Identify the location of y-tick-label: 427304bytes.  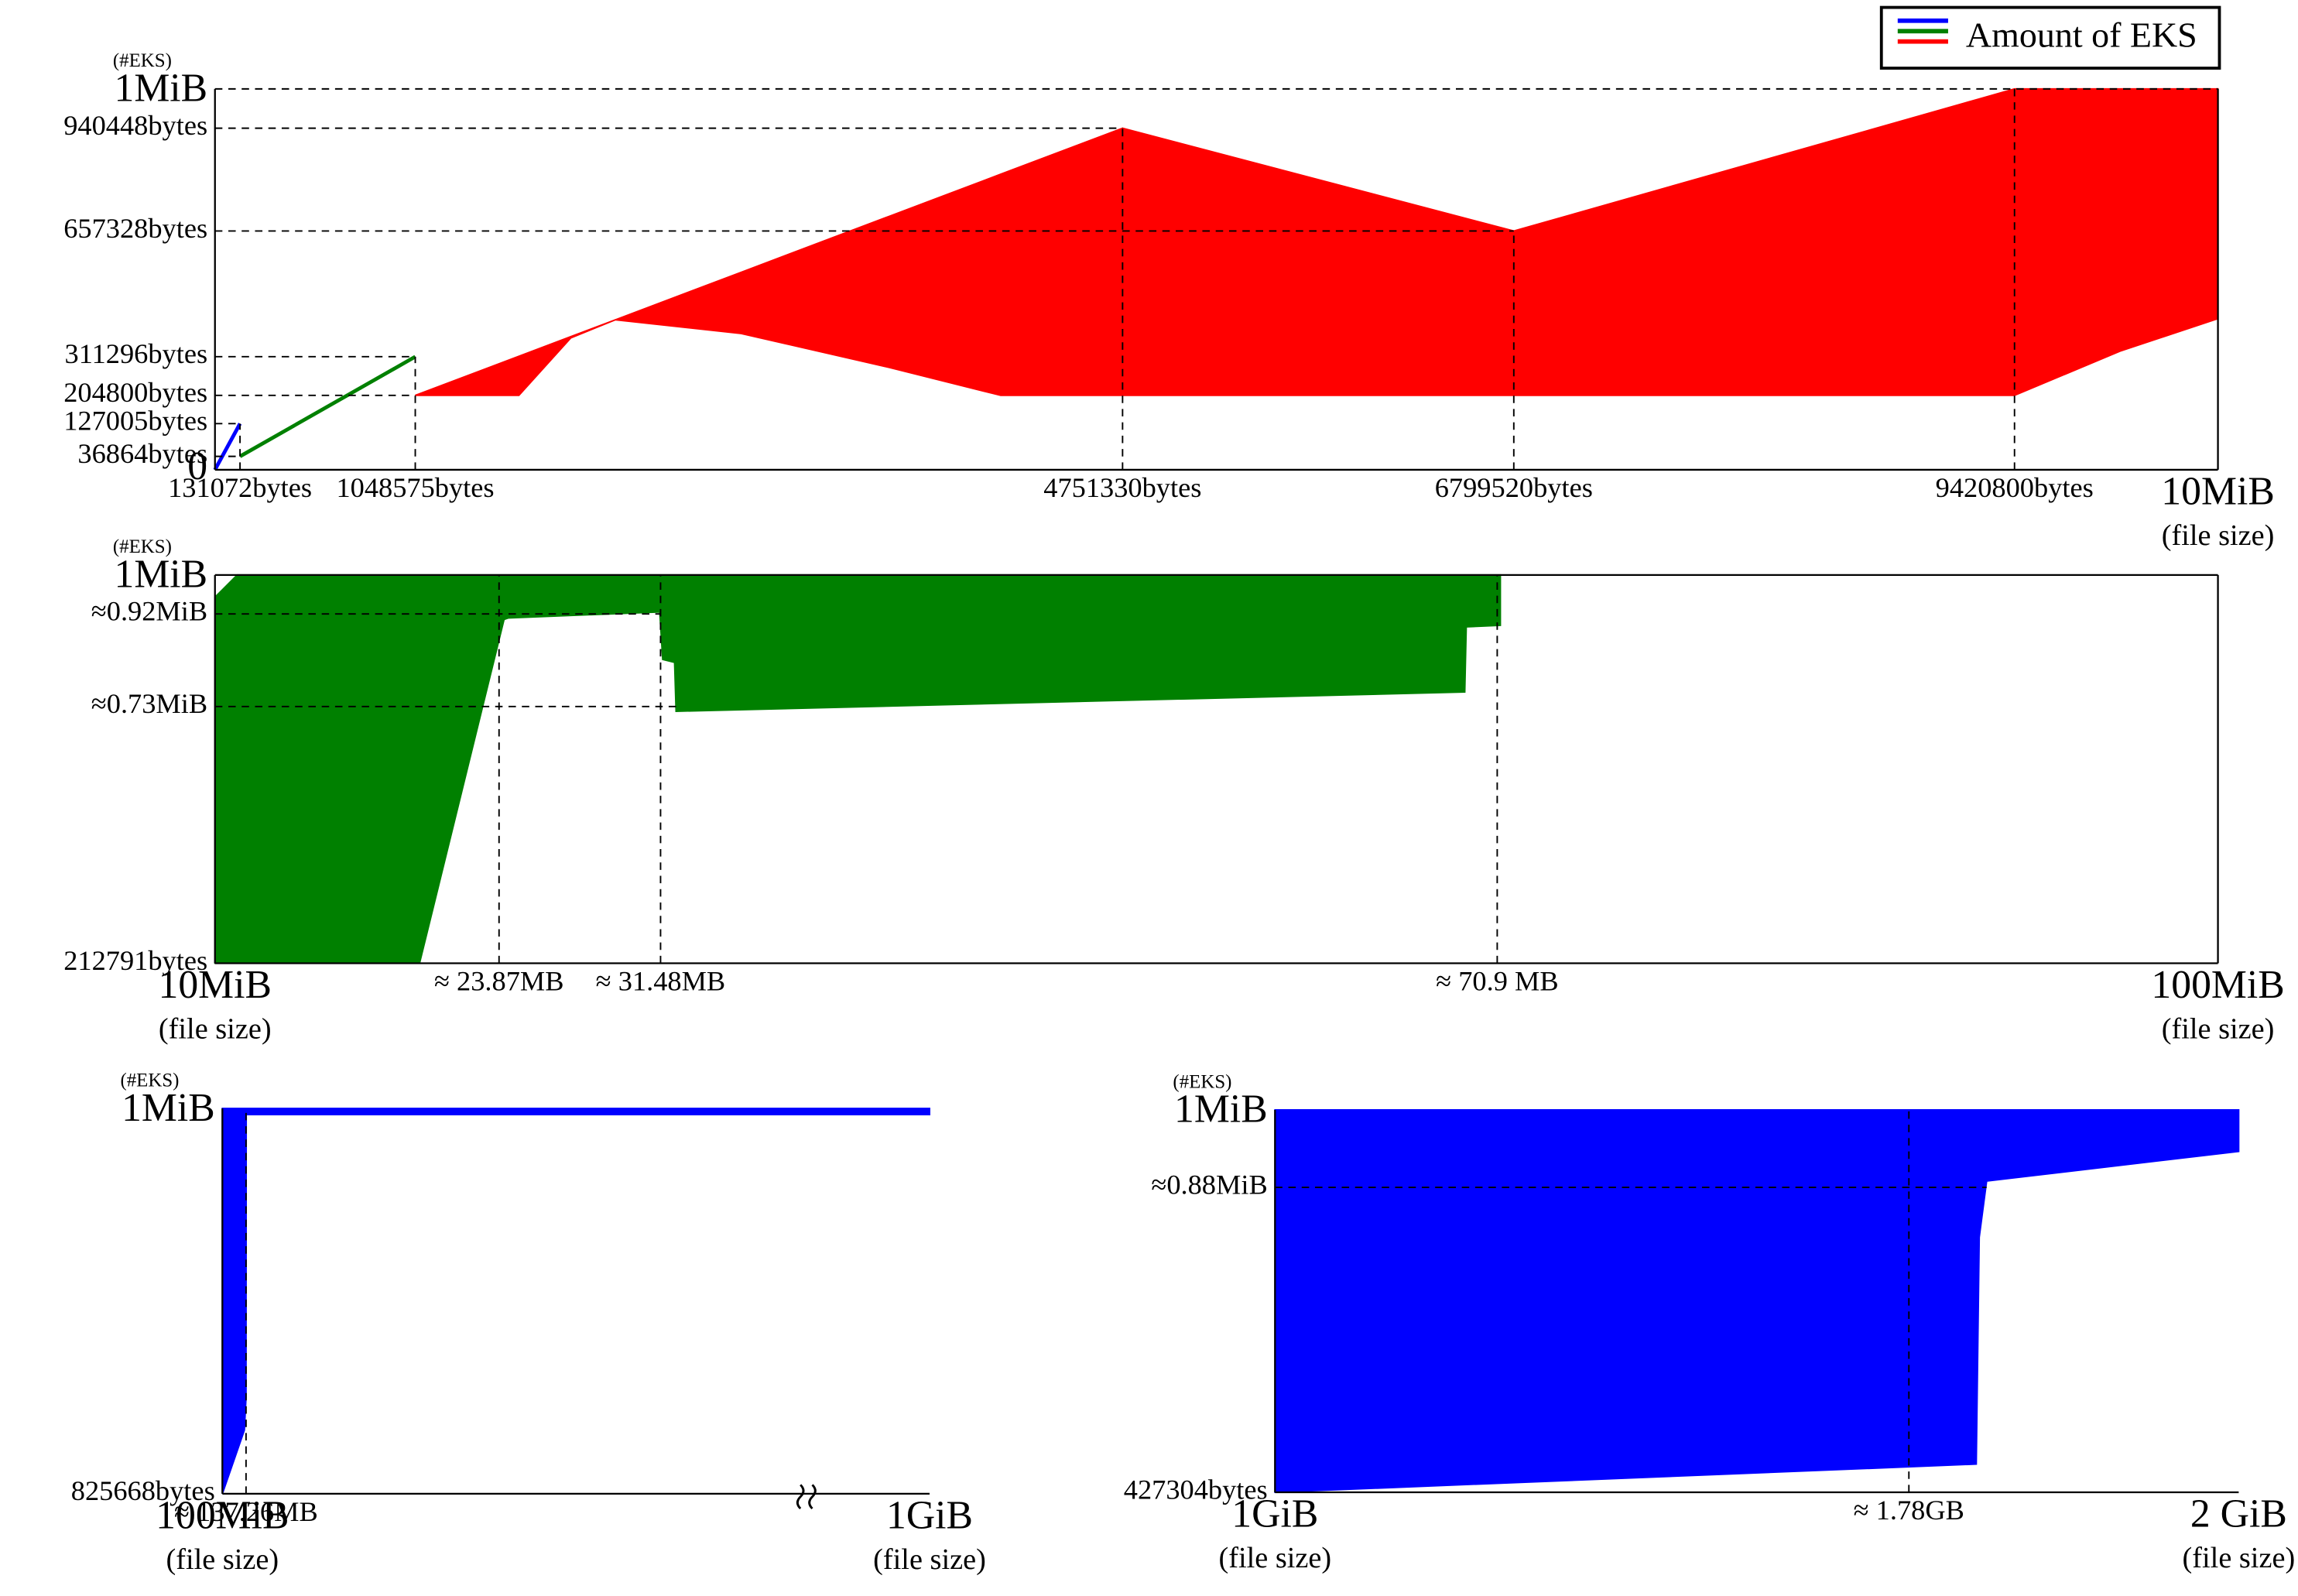
(1196, 1489).